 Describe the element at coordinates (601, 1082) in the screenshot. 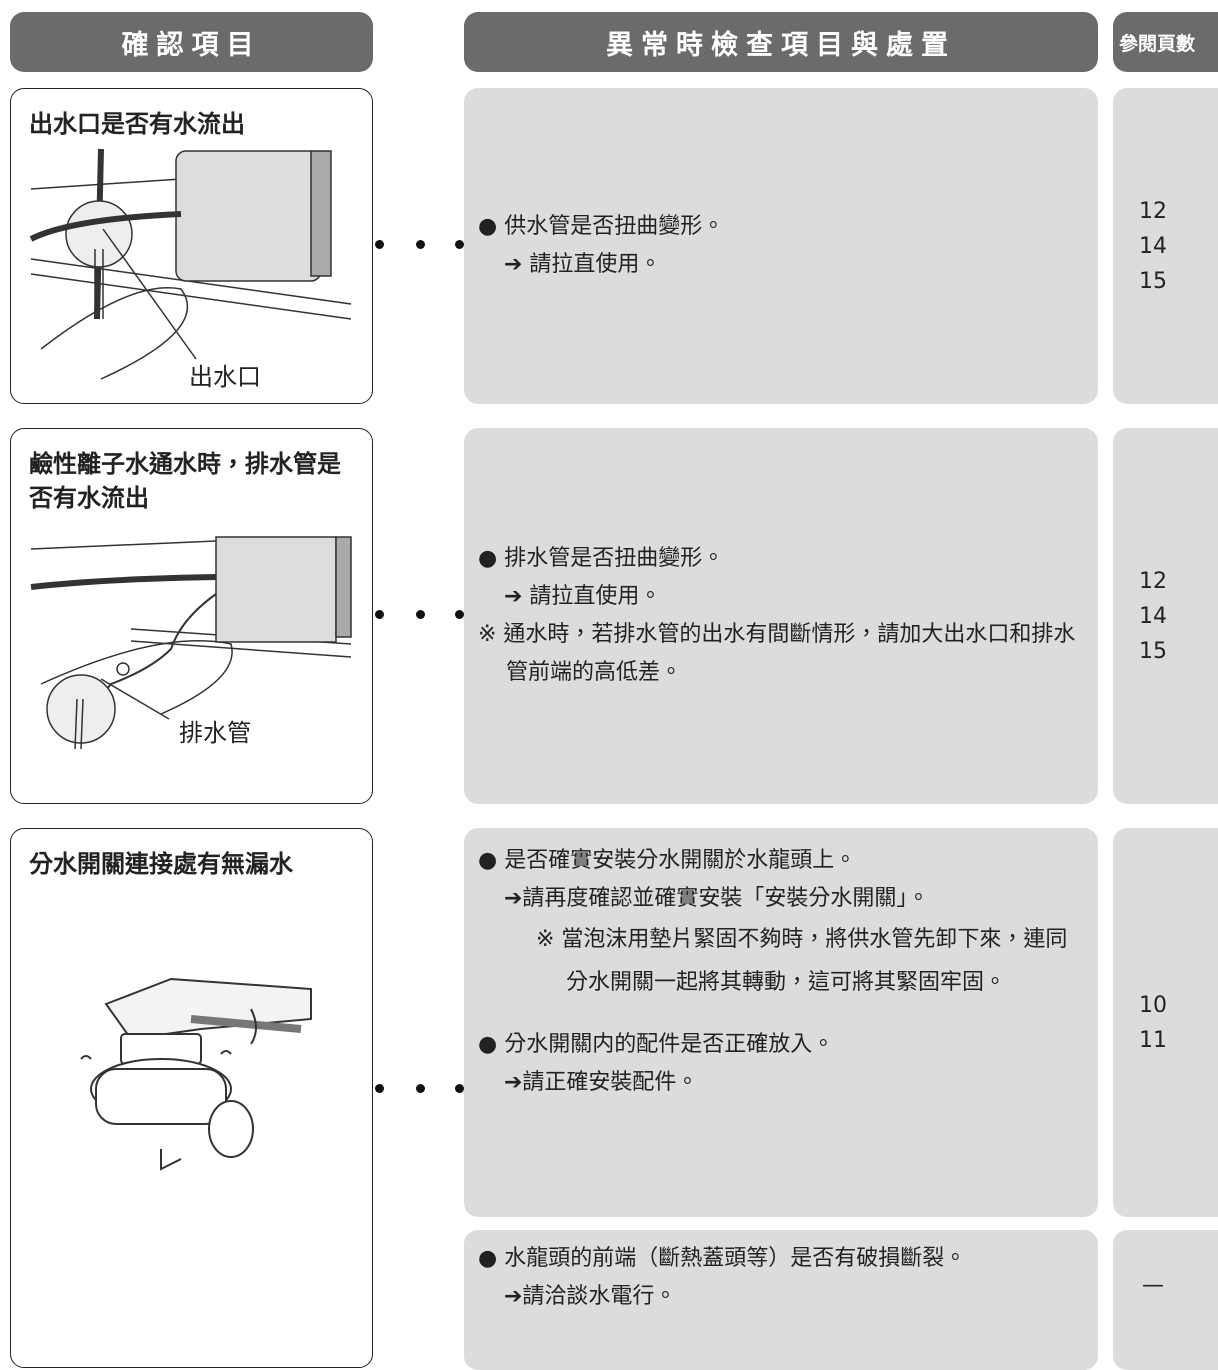

I see `action-line: ➔請正確安裝配件。` at that location.